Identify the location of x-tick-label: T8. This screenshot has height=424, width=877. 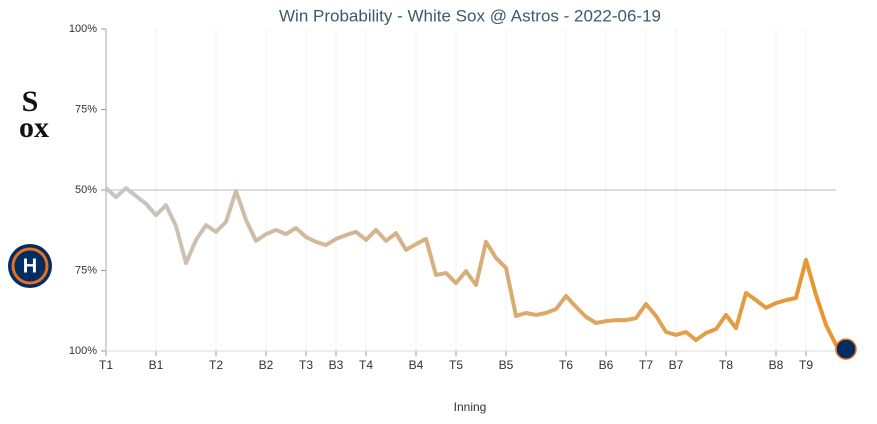
(726, 365).